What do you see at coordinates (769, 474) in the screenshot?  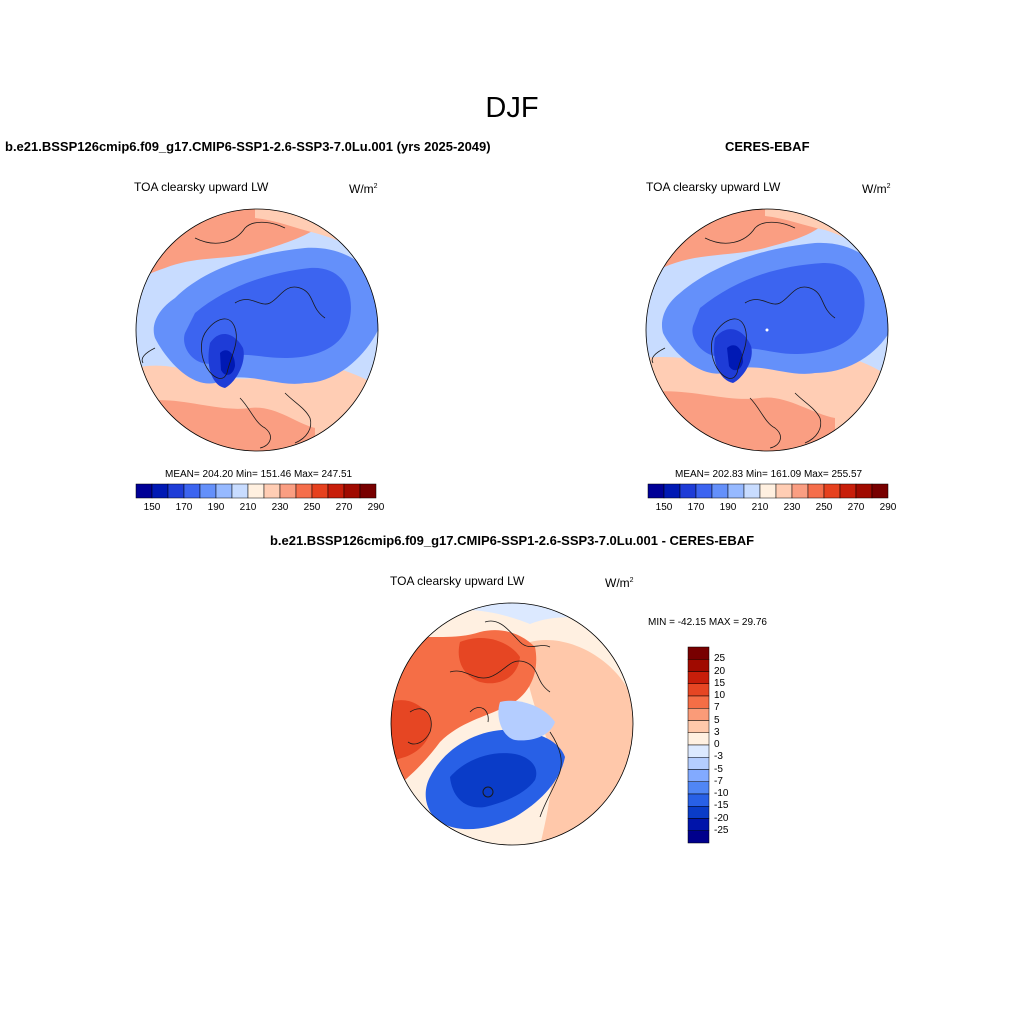 I see `panel2-stats: MEAN= 202.83 Min= 161.09 Max= 255.57` at bounding box center [769, 474].